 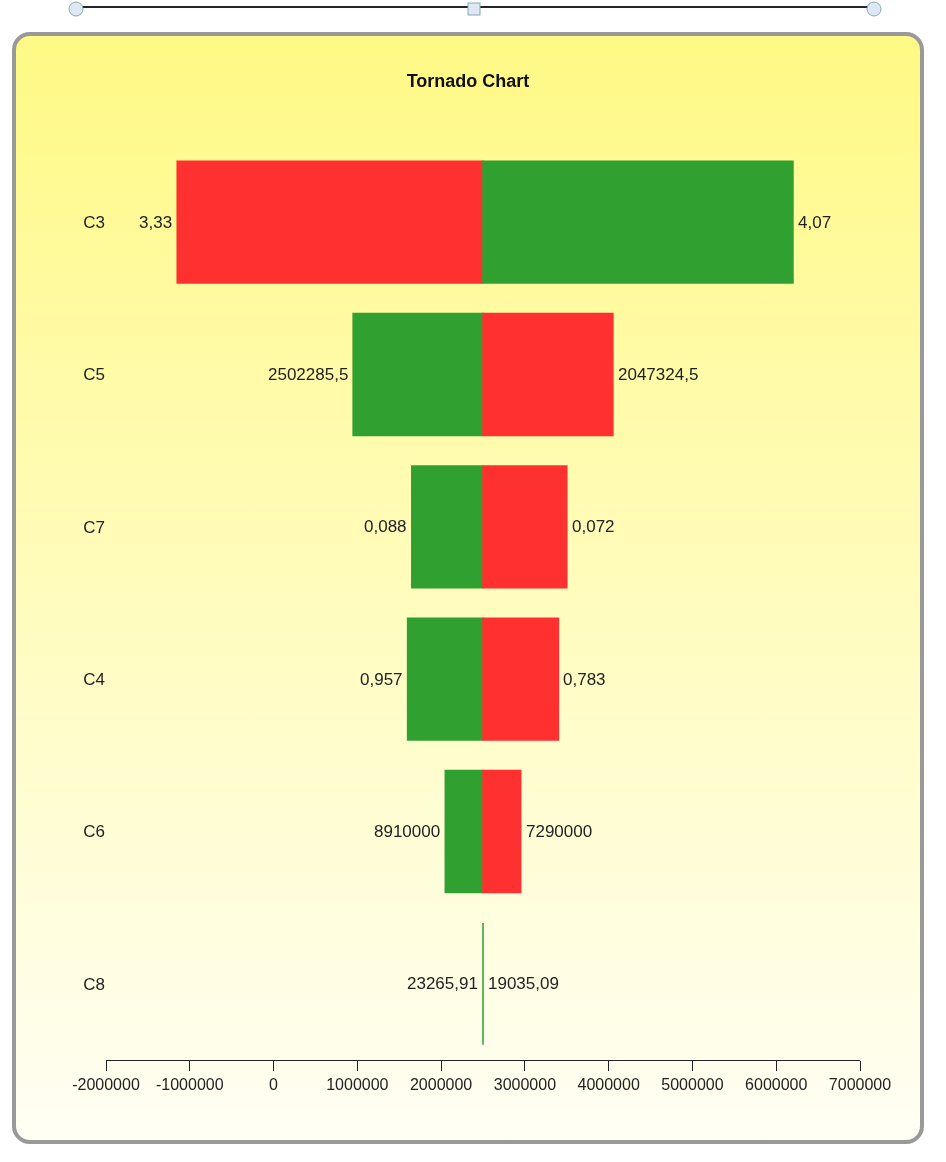 I want to click on annotation: 0,957, so click(x=381, y=679).